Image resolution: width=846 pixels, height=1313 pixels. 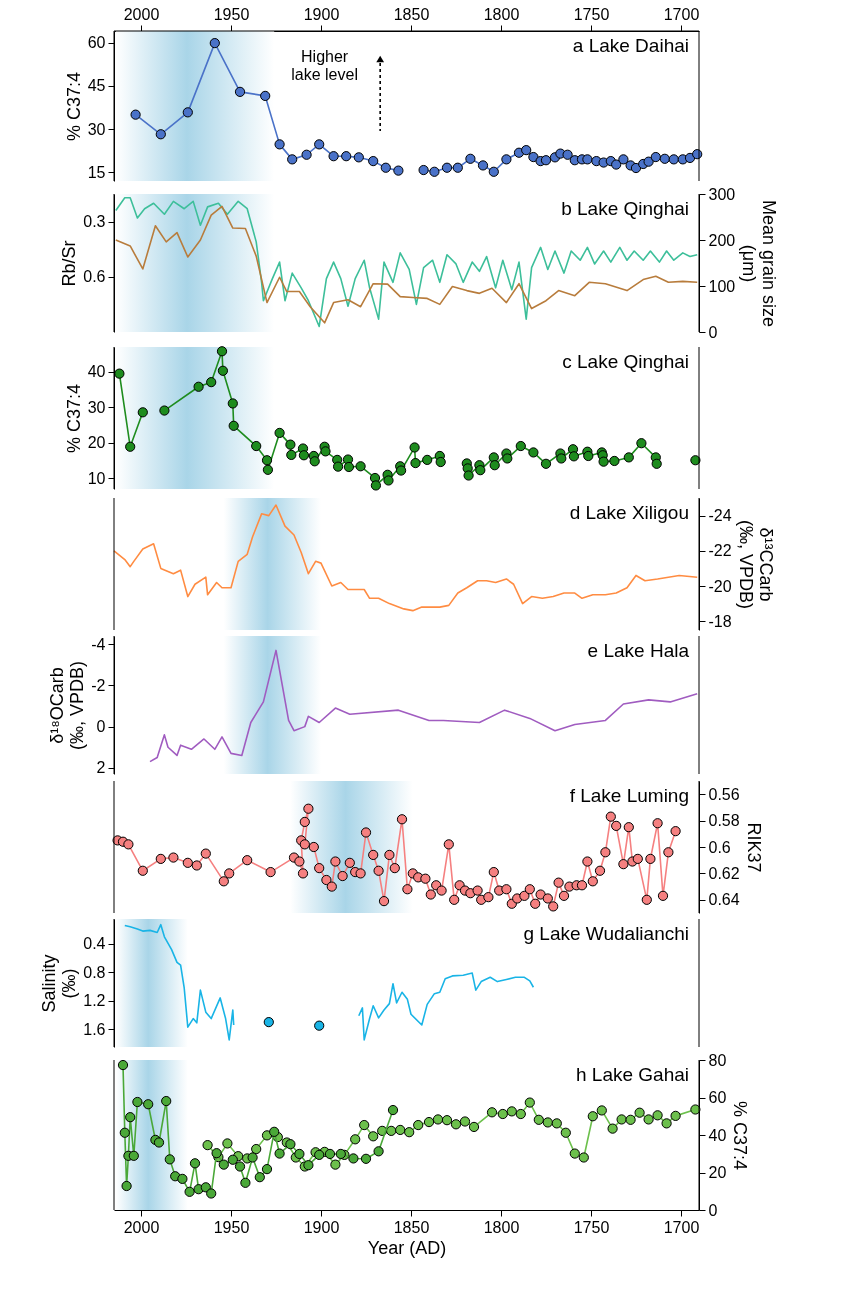 What do you see at coordinates (324, 65) in the screenshot?
I see `annotation: Higher lake level` at bounding box center [324, 65].